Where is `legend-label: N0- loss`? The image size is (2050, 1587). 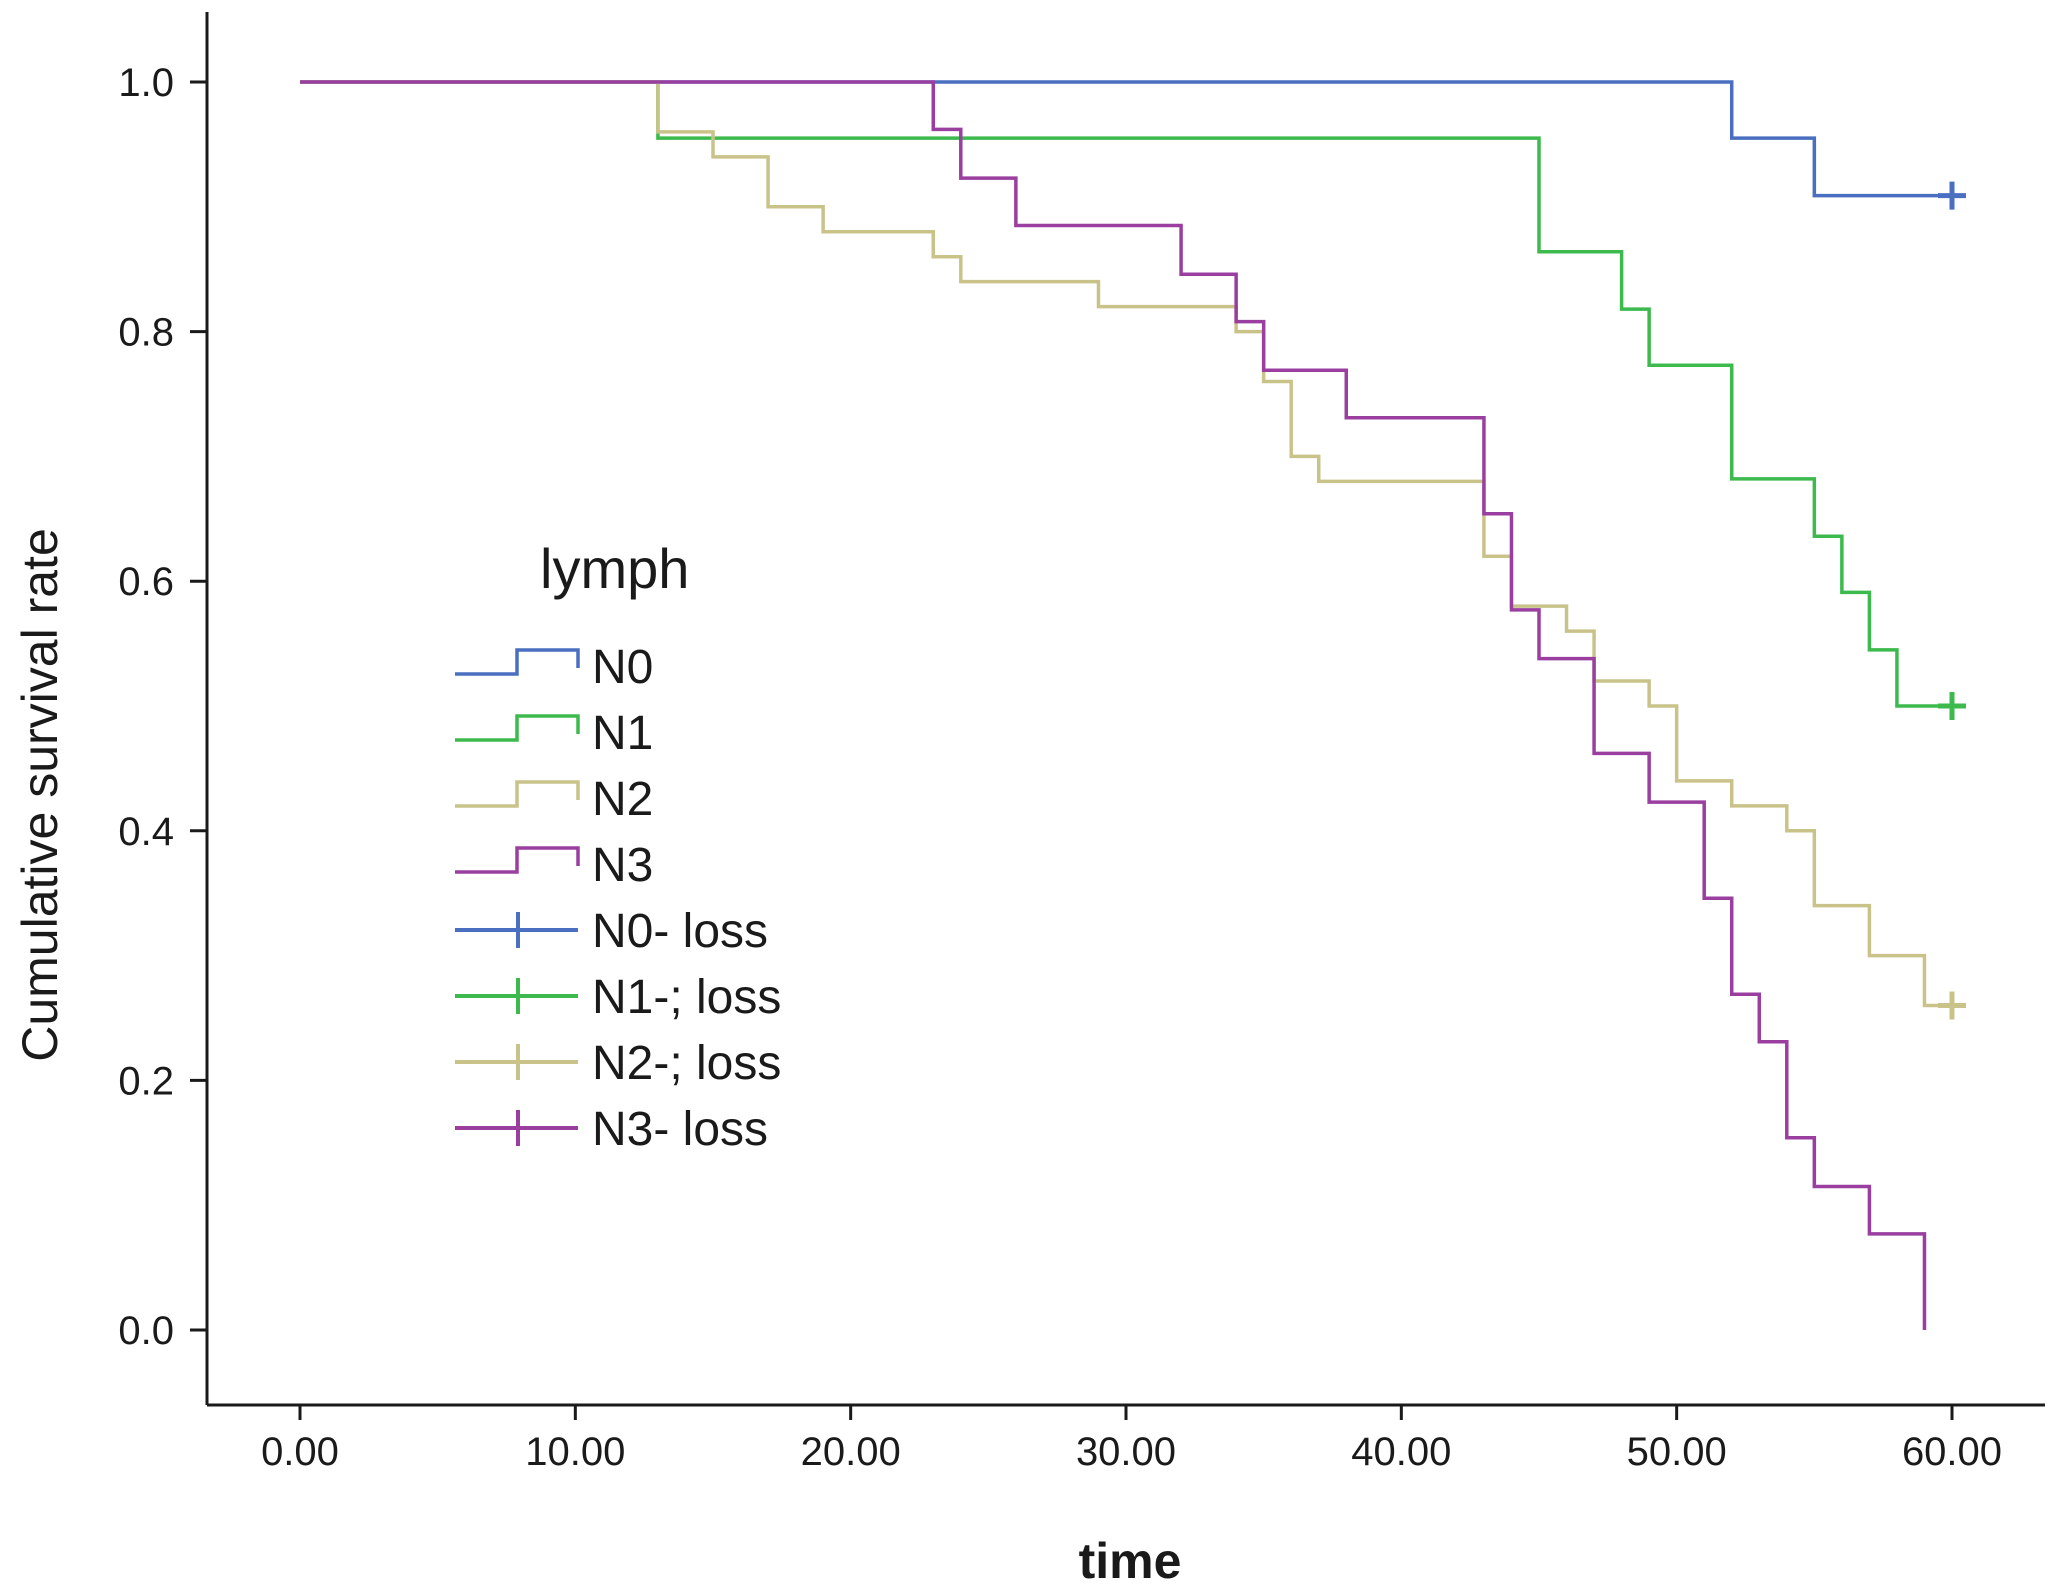
legend-label: N0- loss is located at coordinates (680, 931).